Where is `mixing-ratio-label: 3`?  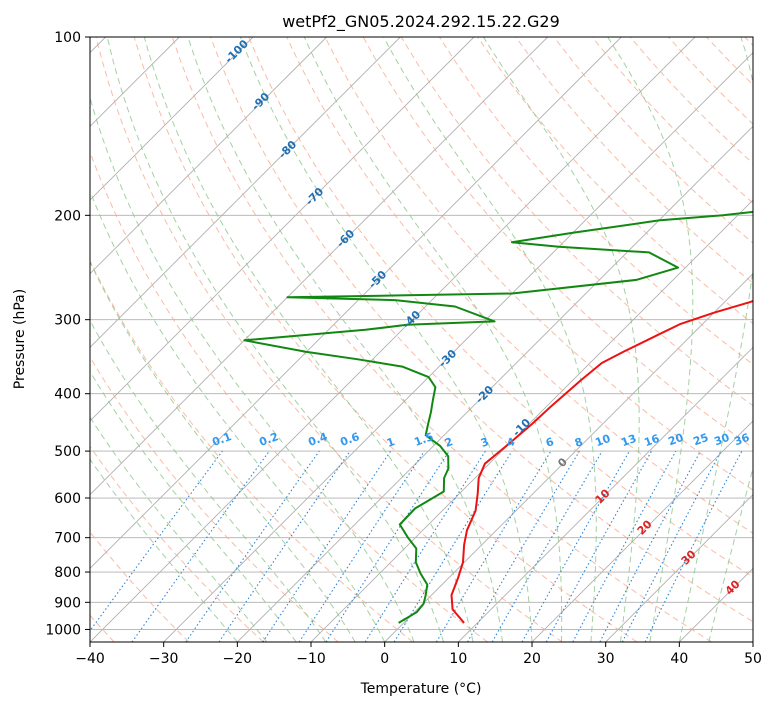
mixing-ratio-label: 3 is located at coordinates (485, 442).